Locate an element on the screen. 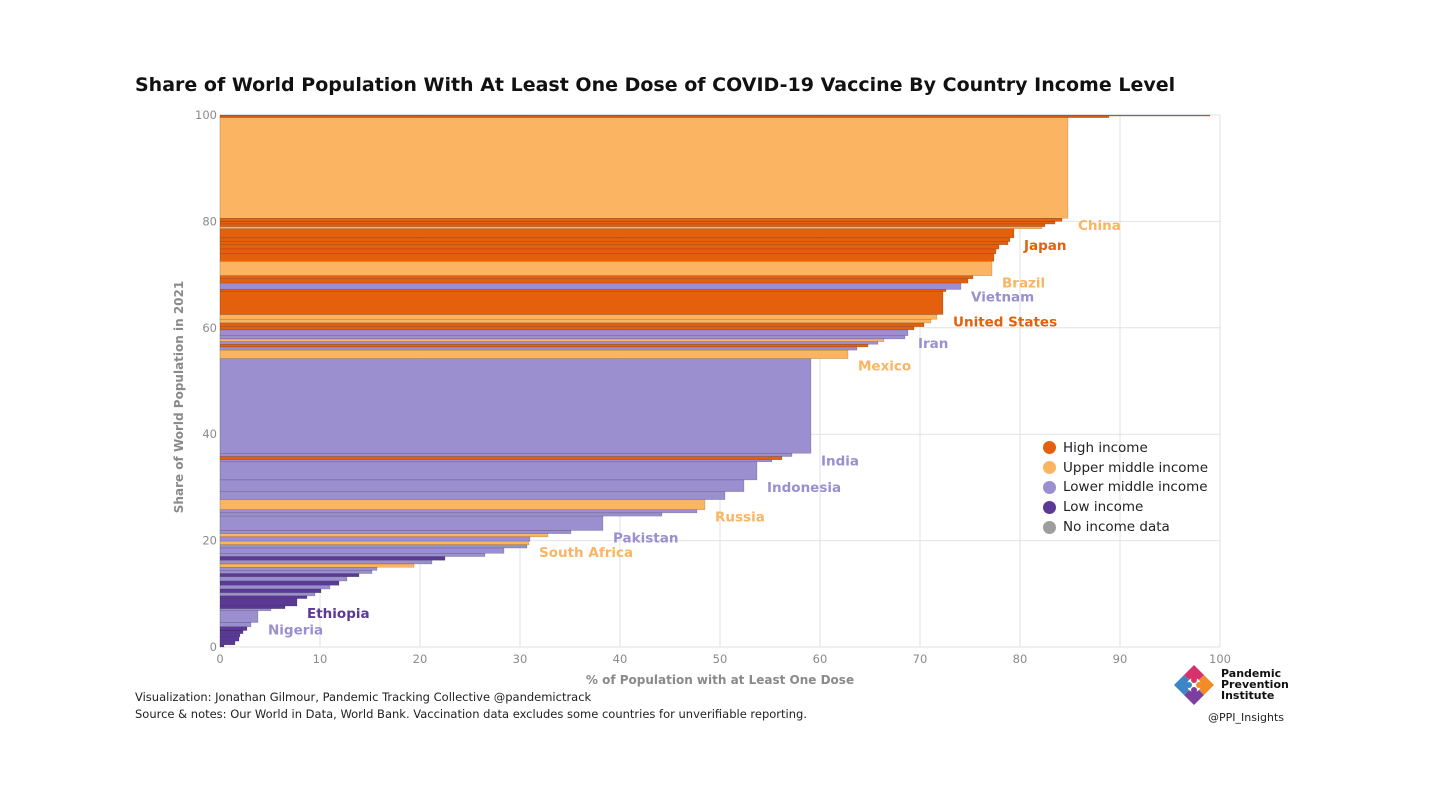  logo-wordmark: Pandemic Prevention Institute is located at coordinates (1255, 684).